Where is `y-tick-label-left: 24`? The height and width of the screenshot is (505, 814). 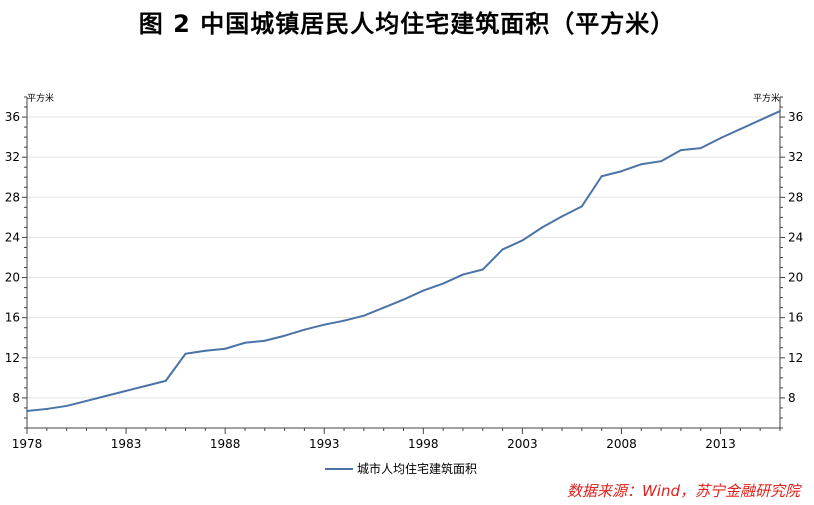 y-tick-label-left: 24 is located at coordinates (12, 237).